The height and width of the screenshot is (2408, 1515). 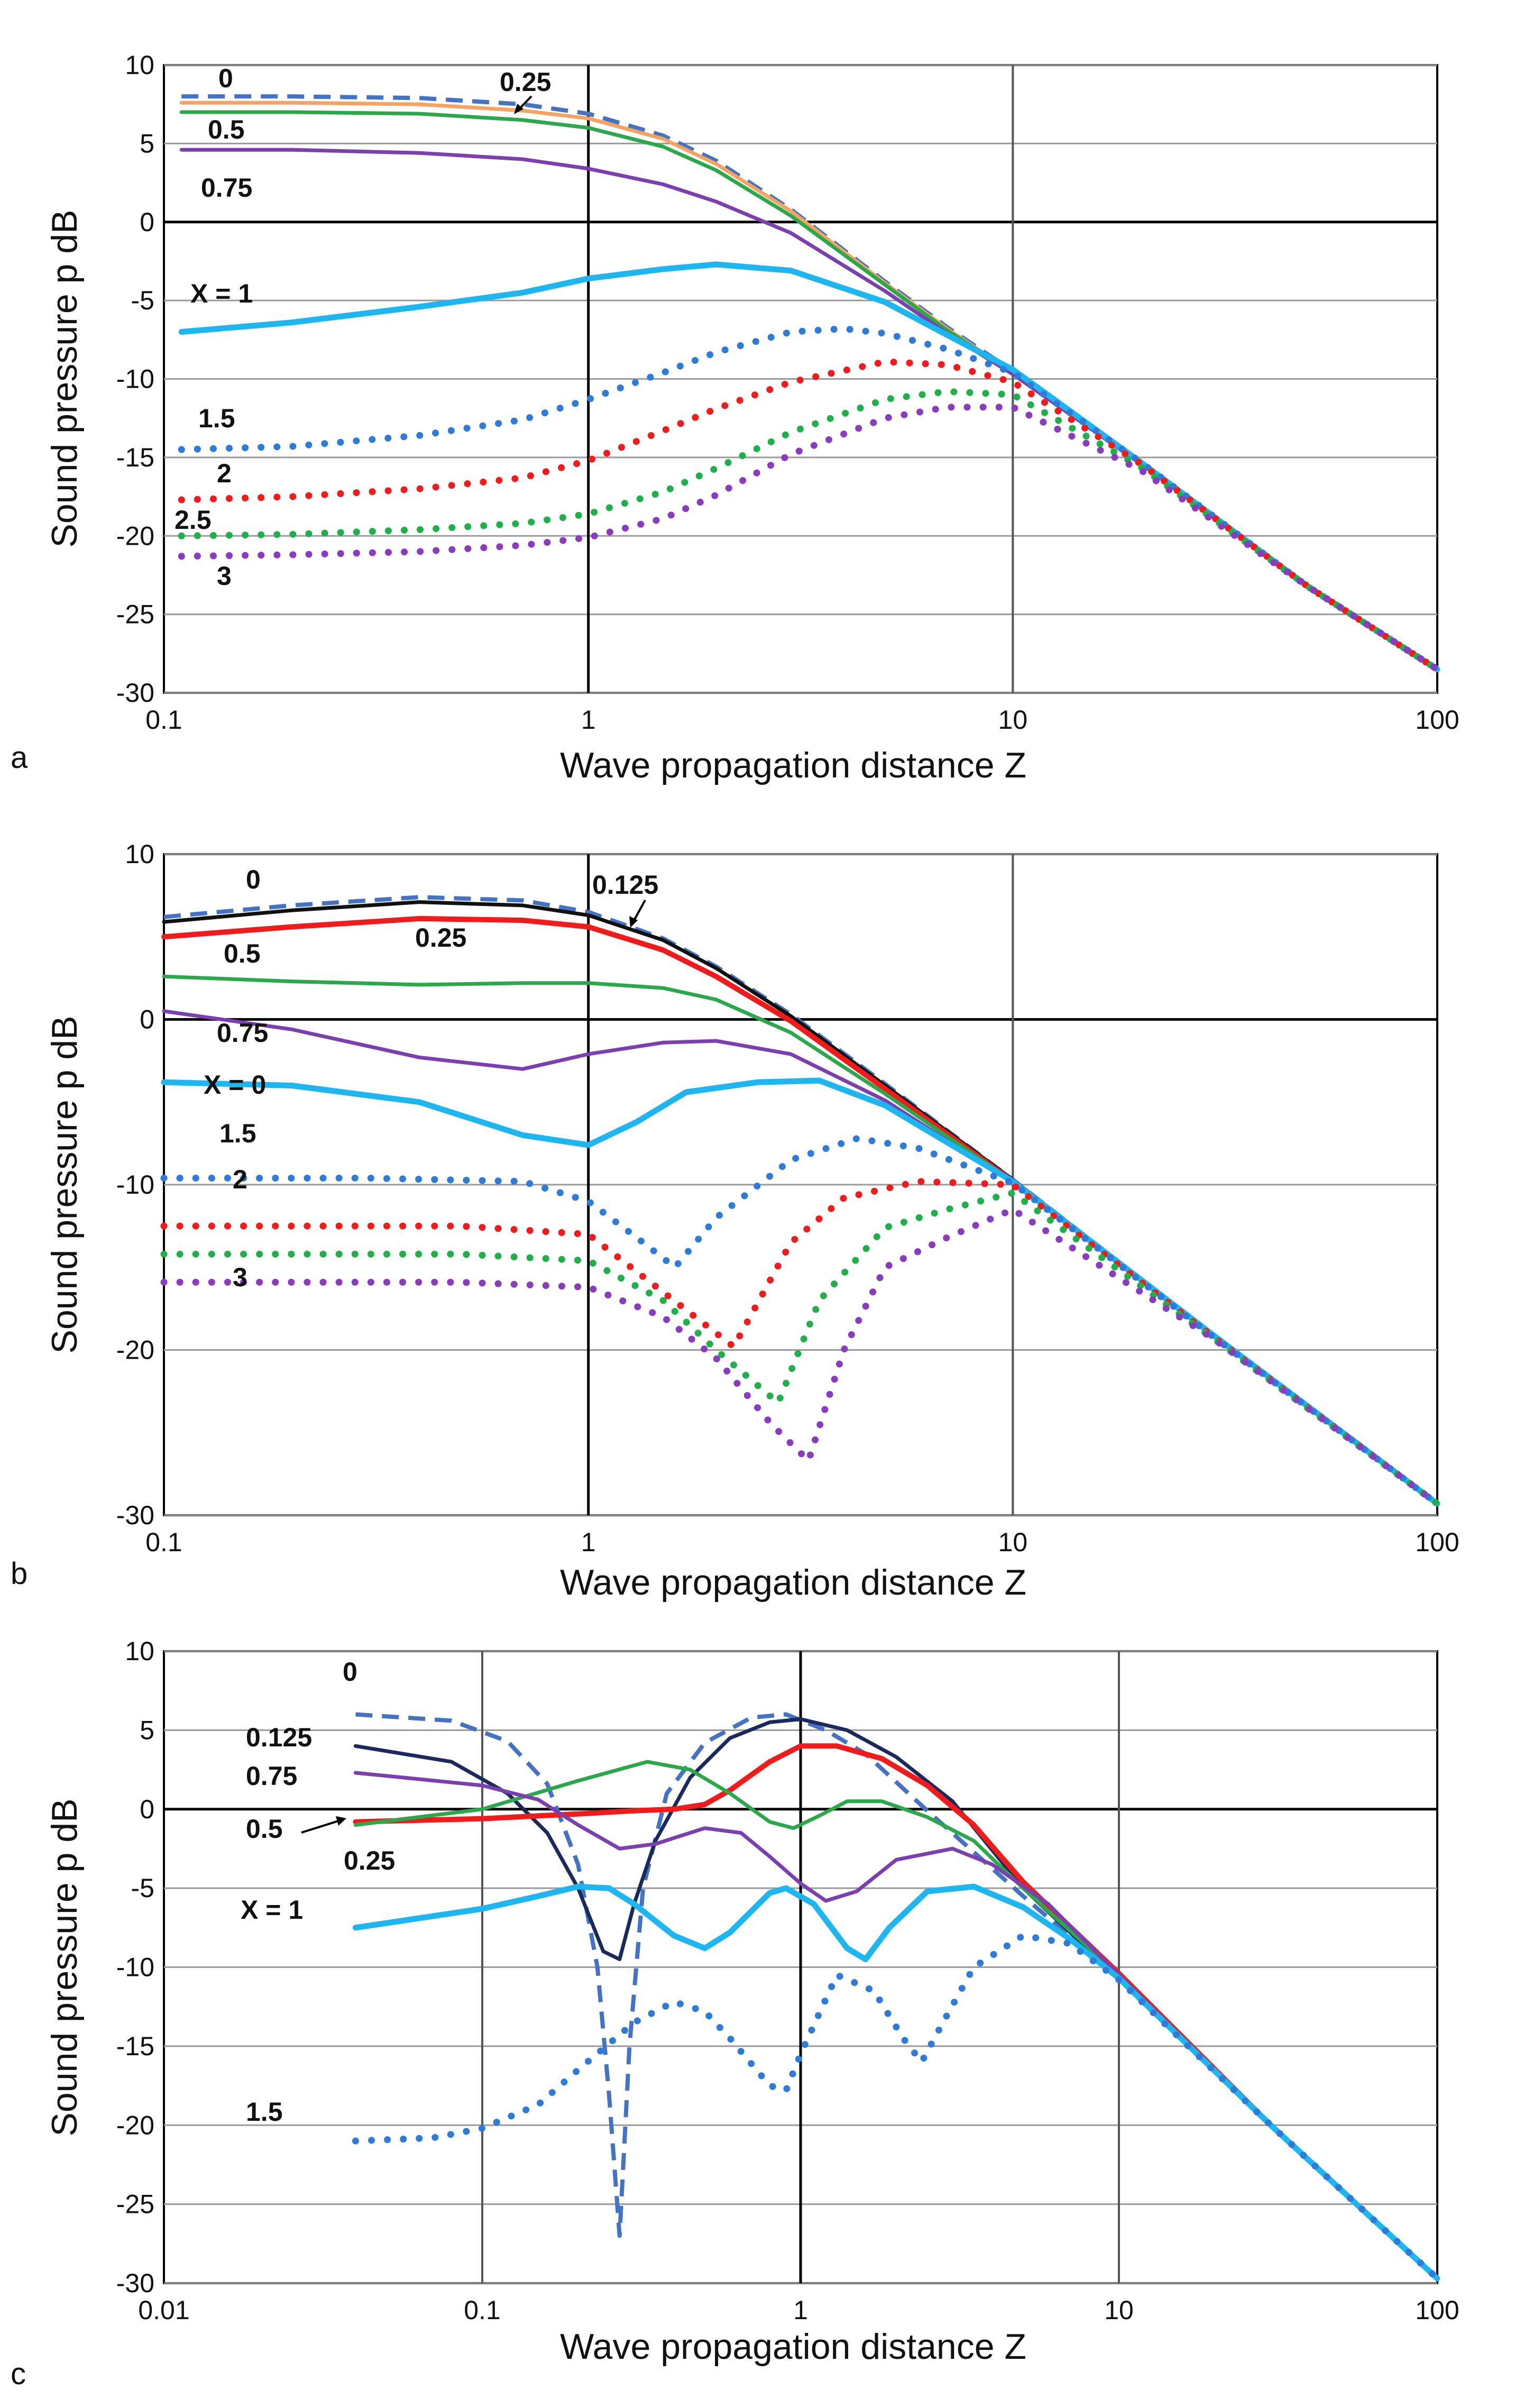 I want to click on panel-letter-c: c, so click(x=18, y=2374).